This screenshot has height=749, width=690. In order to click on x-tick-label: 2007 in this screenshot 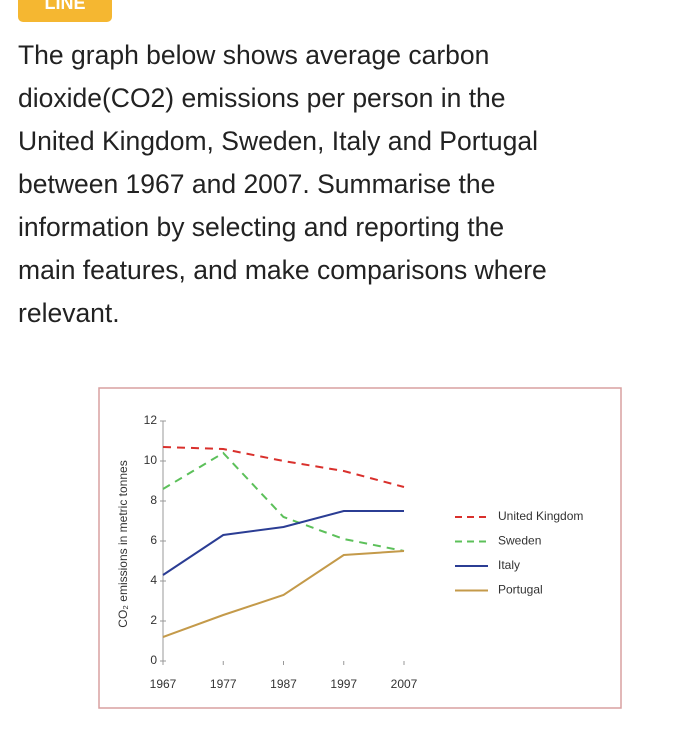, I will do `click(404, 684)`.